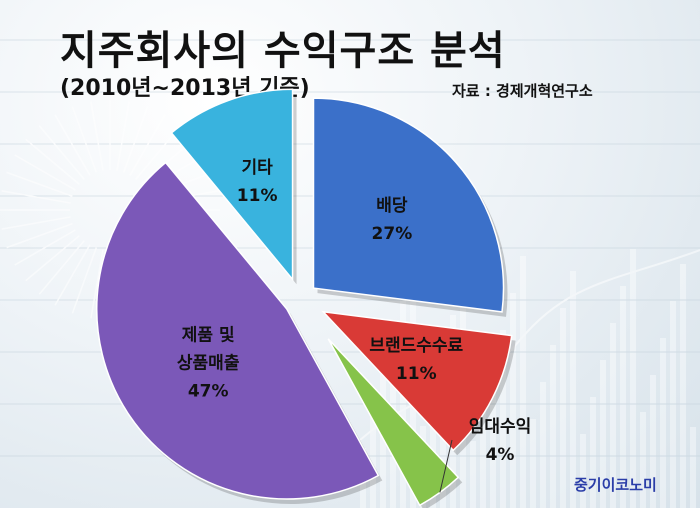 Image resolution: width=700 pixels, height=508 pixels. What do you see at coordinates (416, 346) in the screenshot?
I see `slice-label: 브랜드수수료` at bounding box center [416, 346].